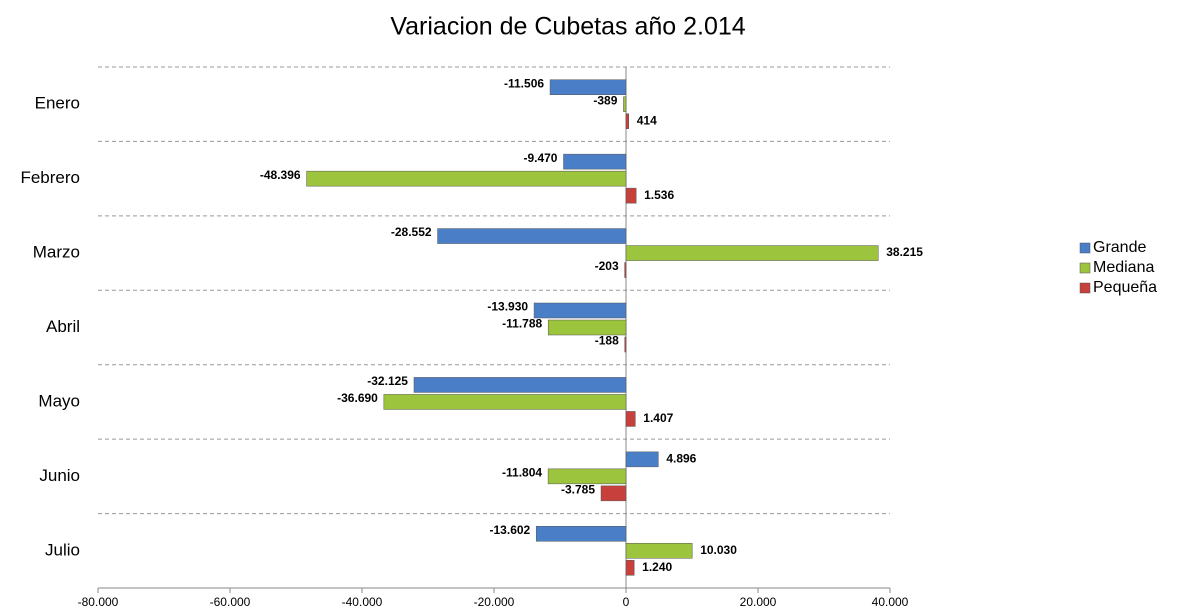 This screenshot has height=610, width=1184. I want to click on value-label: -11.506, so click(524, 83).